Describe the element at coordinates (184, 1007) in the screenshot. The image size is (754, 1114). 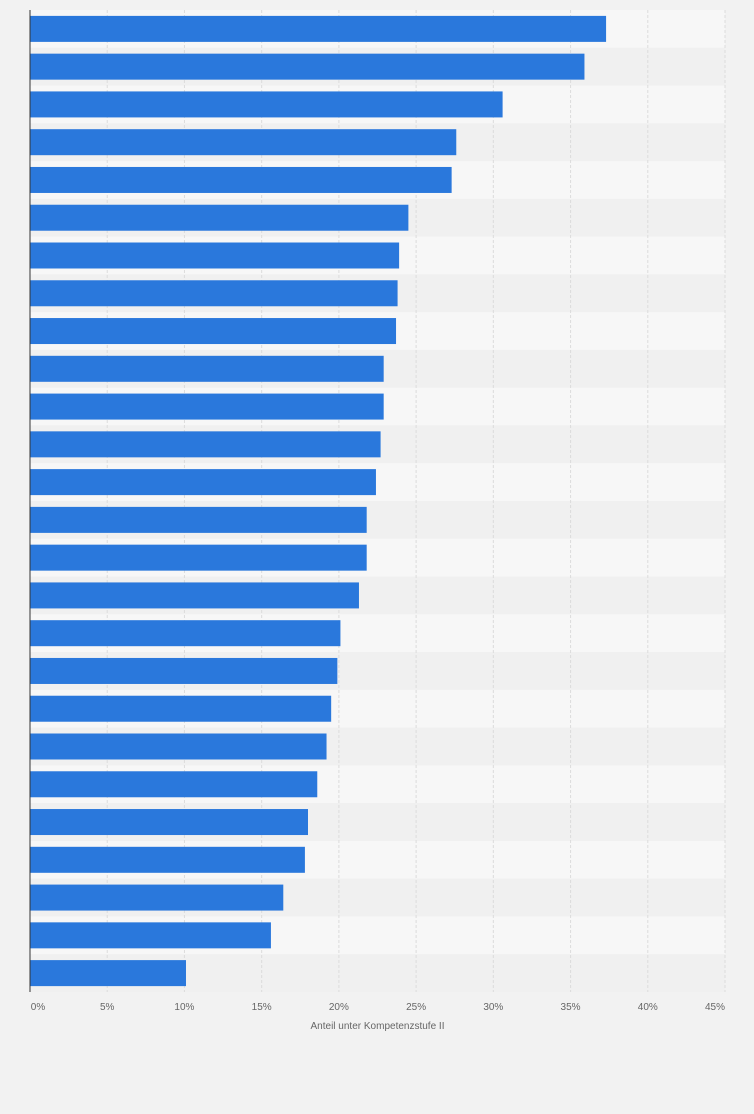
I see `x-tick-label: 10%` at that location.